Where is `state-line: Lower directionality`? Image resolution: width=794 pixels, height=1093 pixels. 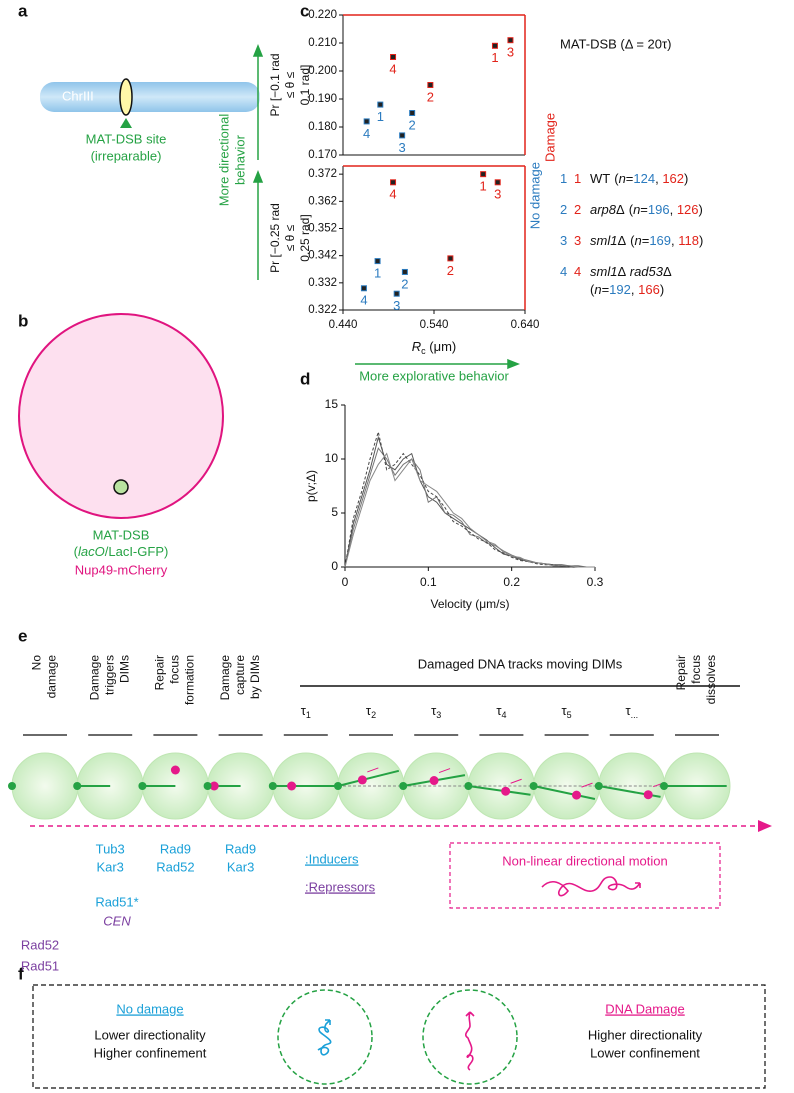
state-line: Lower directionality is located at coordinates (150, 1034).